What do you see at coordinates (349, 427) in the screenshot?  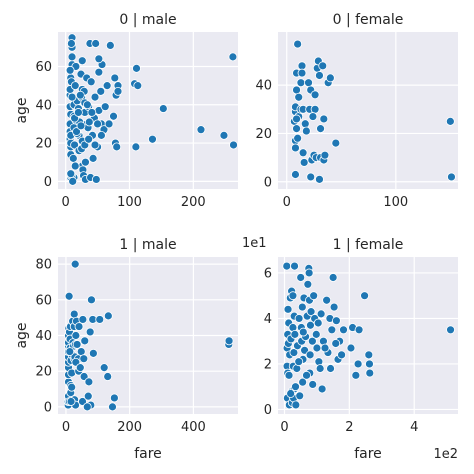 I see `x-tick-label: 2` at bounding box center [349, 427].